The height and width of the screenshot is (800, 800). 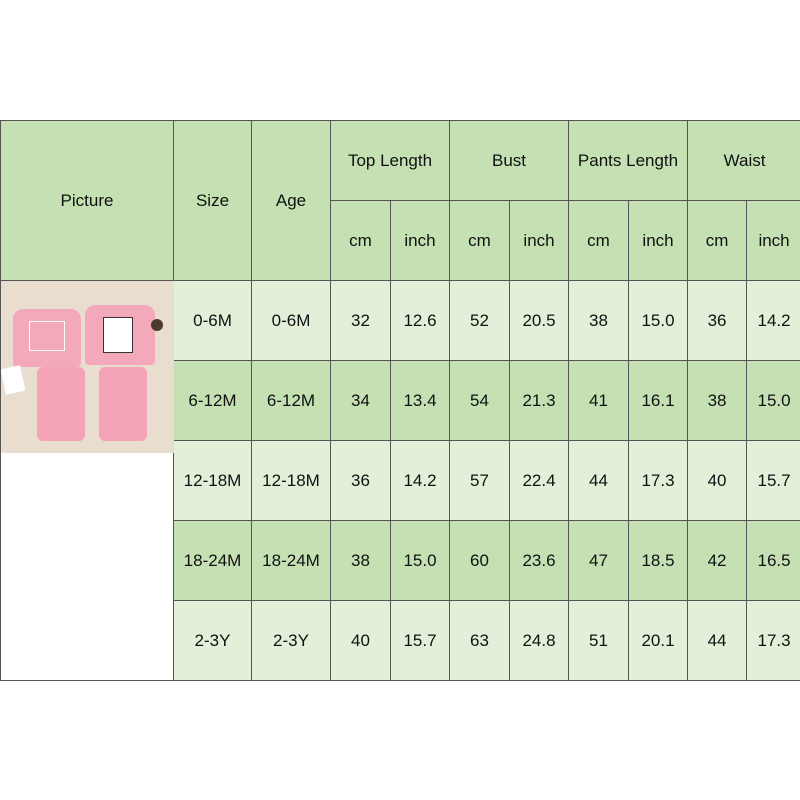 I want to click on table-cell: 47, so click(x=599, y=560).